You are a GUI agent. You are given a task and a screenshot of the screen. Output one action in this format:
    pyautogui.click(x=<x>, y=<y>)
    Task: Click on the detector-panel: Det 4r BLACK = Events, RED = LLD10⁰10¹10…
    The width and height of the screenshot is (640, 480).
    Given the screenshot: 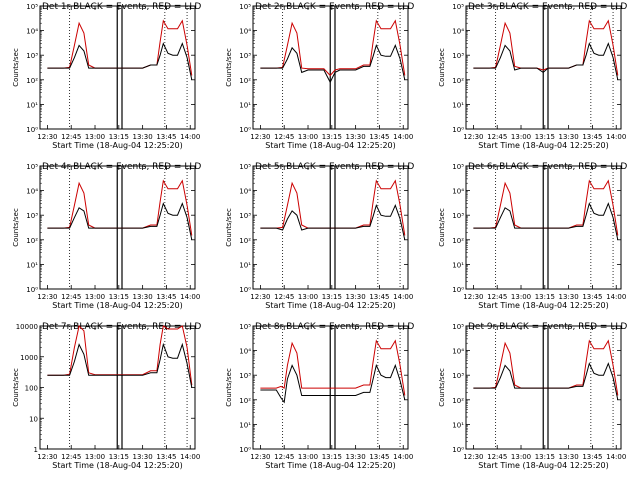 What is the action you would take?
    pyautogui.click(x=106, y=236)
    